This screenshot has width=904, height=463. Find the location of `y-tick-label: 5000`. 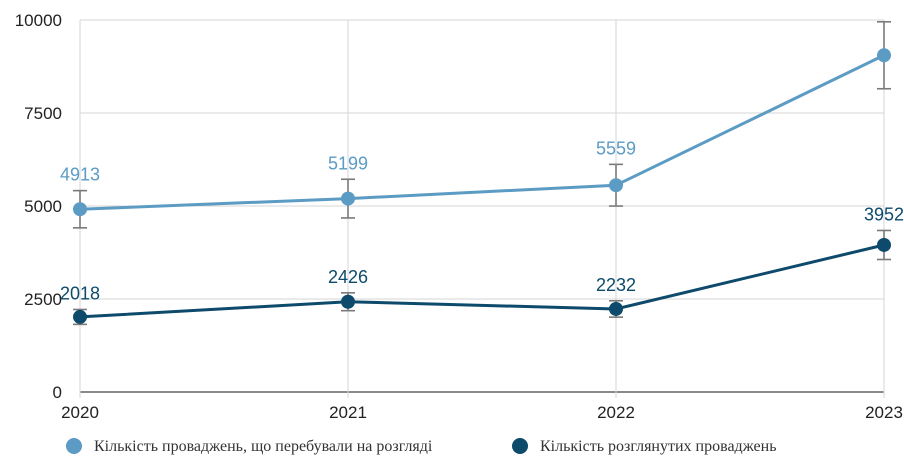

y-tick-label: 5000 is located at coordinates (43, 206).